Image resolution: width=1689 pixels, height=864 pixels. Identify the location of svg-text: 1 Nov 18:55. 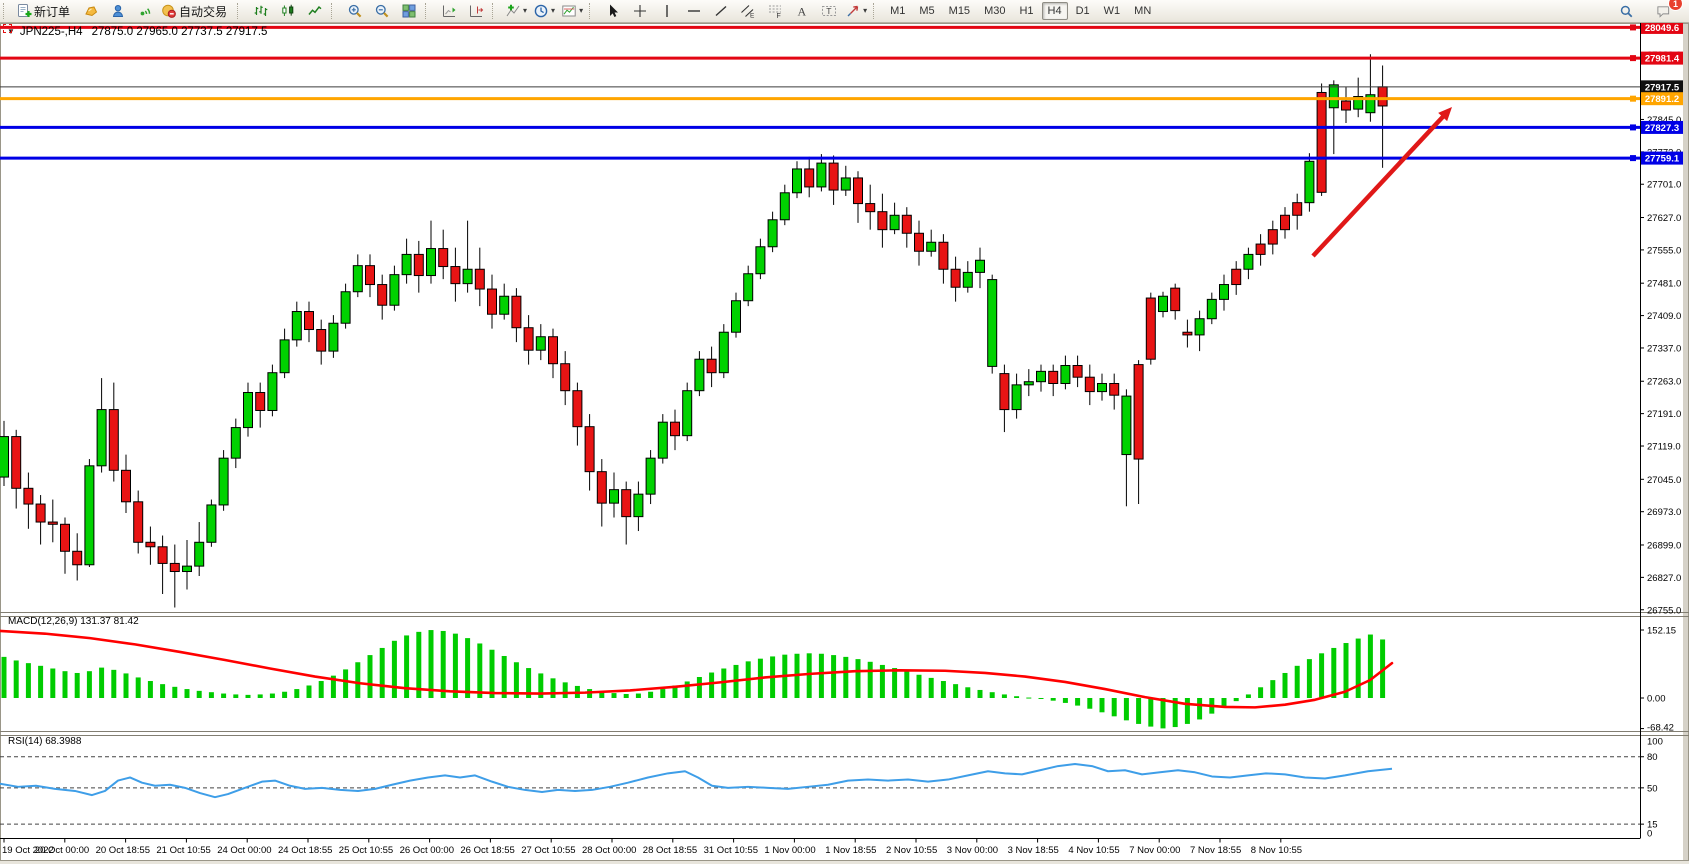
(850, 850).